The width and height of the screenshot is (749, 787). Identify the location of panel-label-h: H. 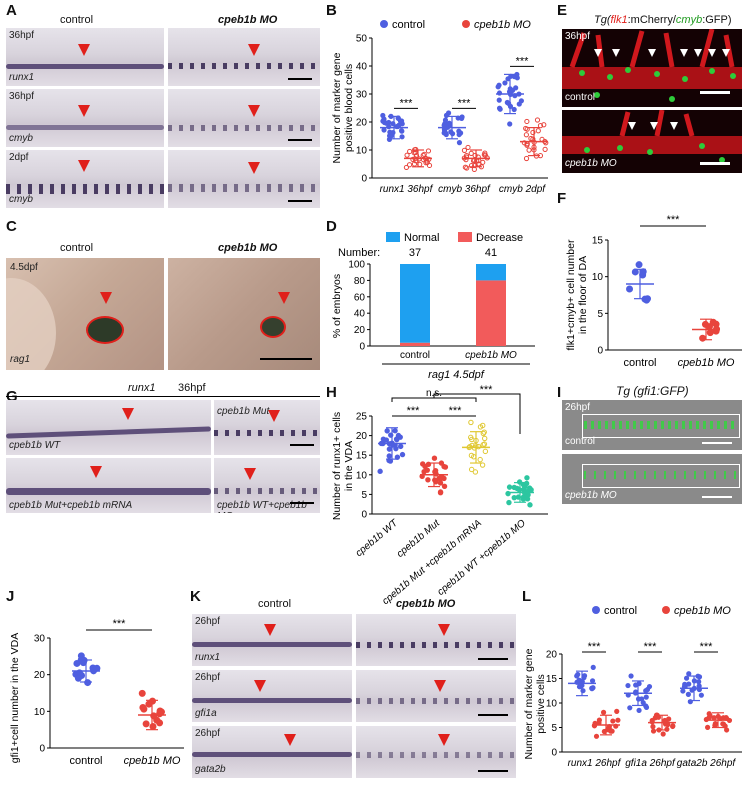
(331, 392).